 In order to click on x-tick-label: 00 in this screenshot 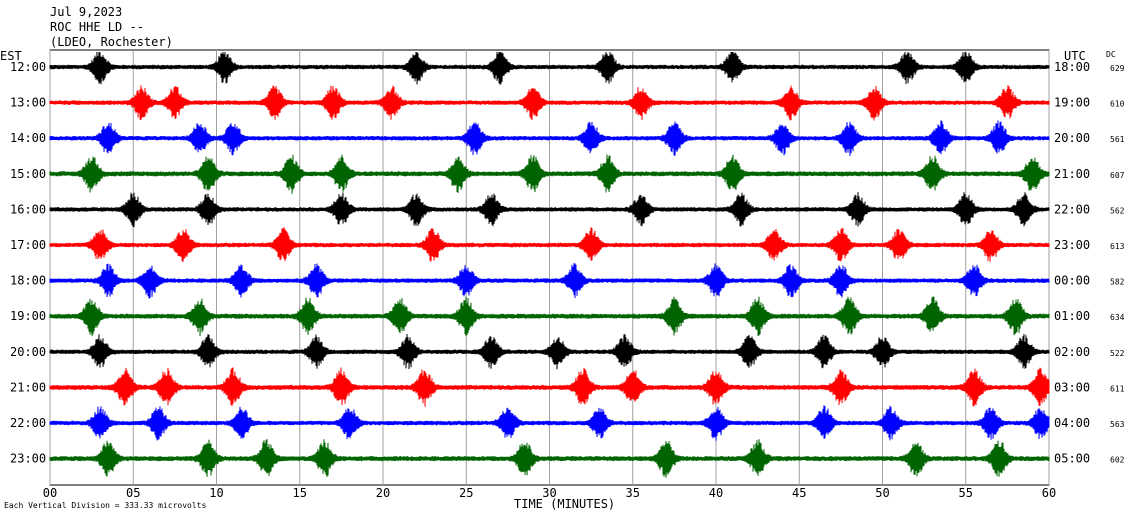, I will do `click(50, 493)`.